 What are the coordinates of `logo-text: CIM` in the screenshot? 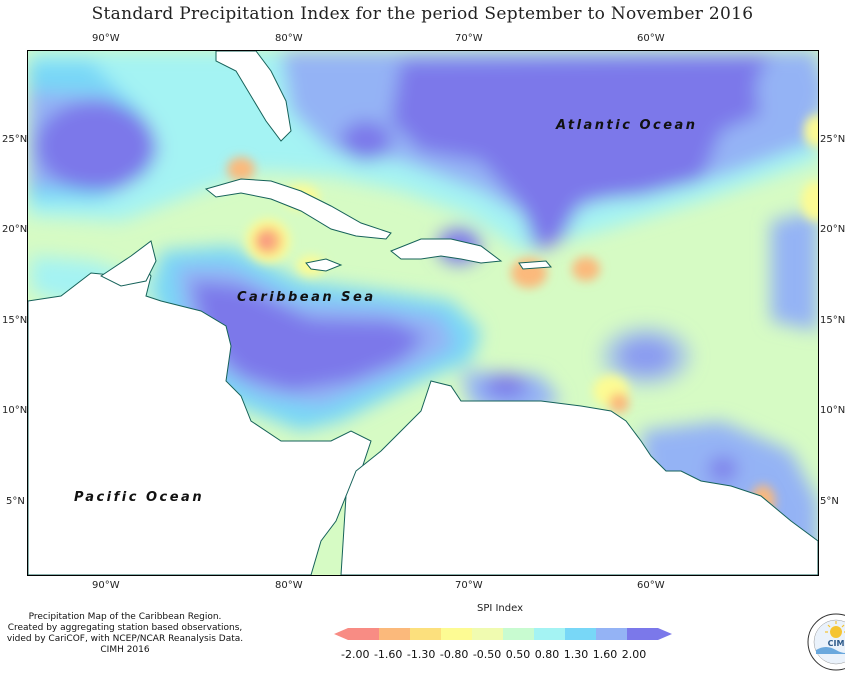 It's located at (836, 643).